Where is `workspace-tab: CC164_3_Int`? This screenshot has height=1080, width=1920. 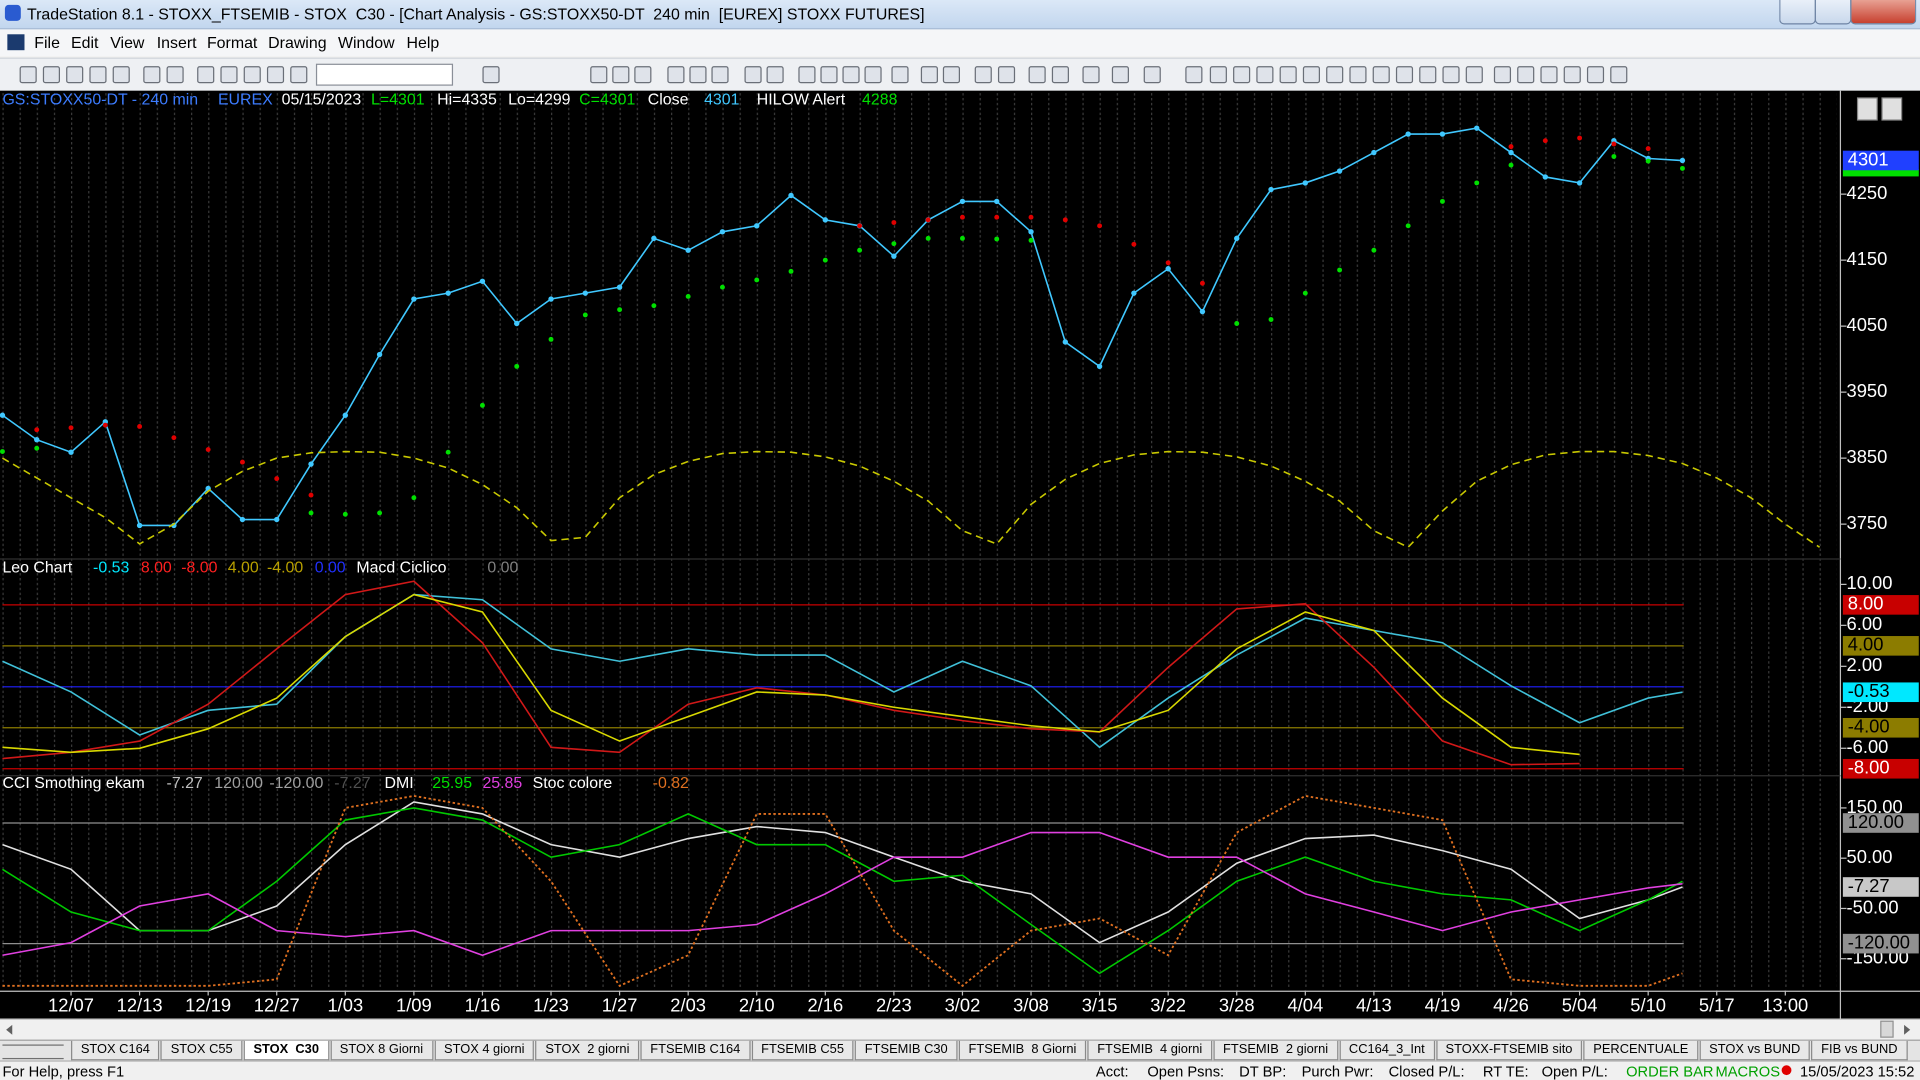 workspace-tab: CC164_3_Int is located at coordinates (1387, 1050).